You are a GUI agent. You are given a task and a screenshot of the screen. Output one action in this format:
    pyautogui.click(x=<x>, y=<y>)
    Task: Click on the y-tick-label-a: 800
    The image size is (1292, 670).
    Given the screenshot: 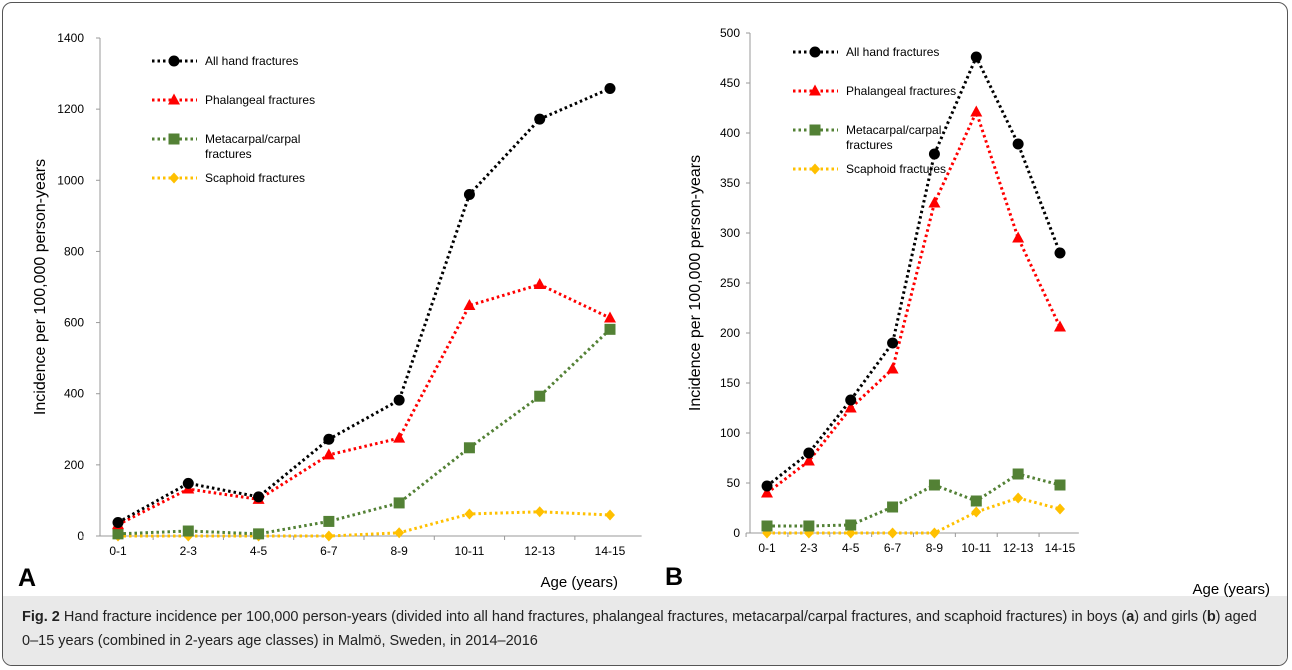 What is the action you would take?
    pyautogui.click(x=74, y=251)
    